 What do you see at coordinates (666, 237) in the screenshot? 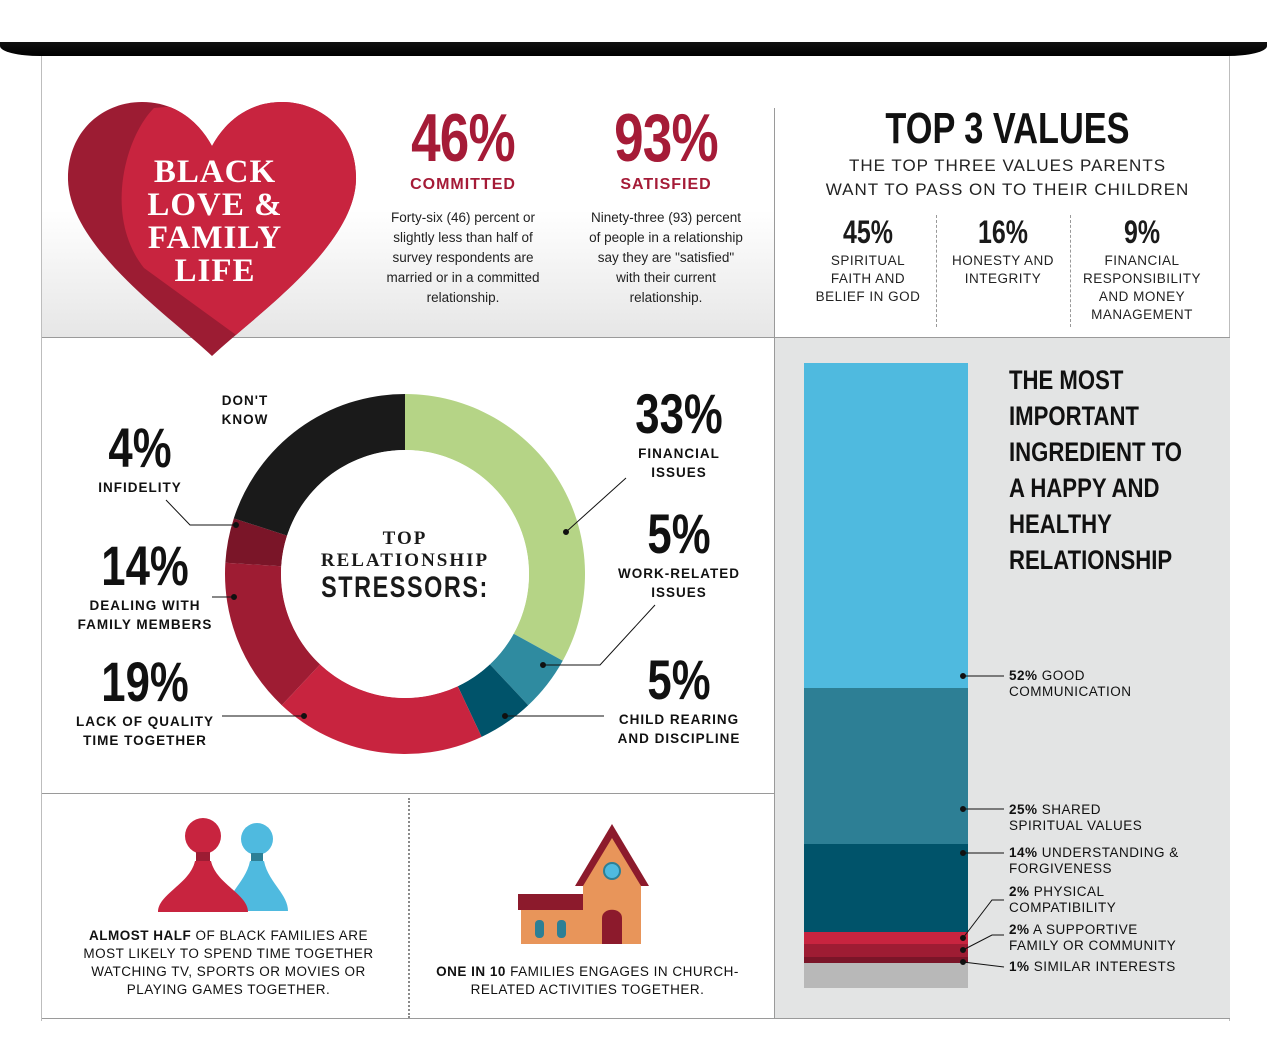
I see `stat-text-line: of people in a relationship` at bounding box center [666, 237].